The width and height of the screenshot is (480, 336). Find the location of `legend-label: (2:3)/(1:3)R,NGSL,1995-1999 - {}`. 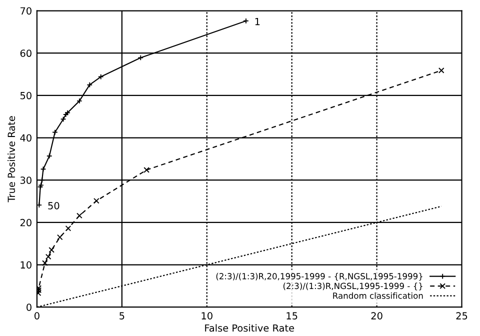

legend-label: (2:3)/(1:3)R,NGSL,1995-1999 - {} is located at coordinates (352, 286).